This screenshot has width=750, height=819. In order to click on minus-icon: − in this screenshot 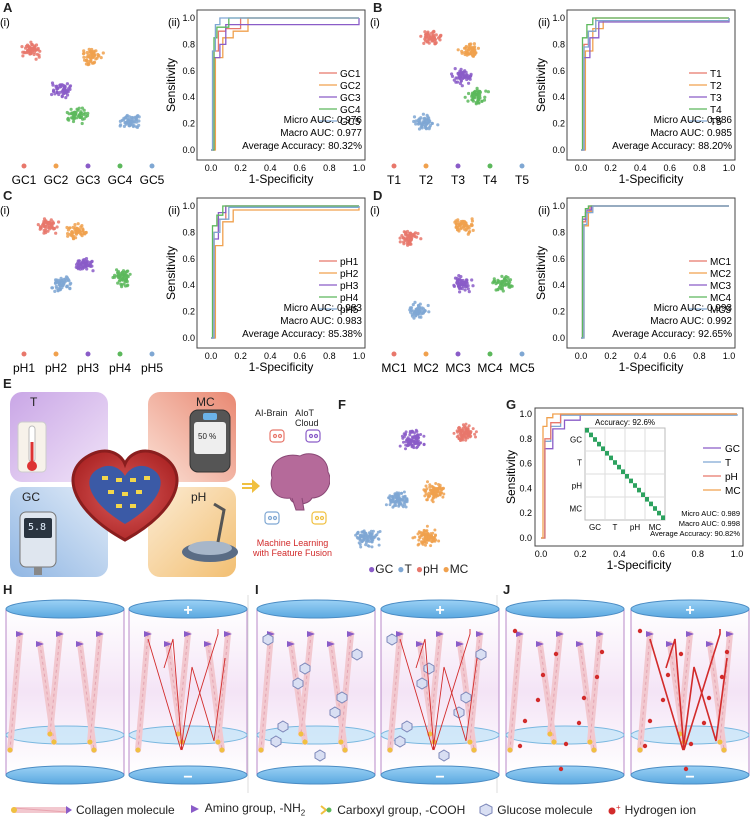, I will do `click(689, 777)`.